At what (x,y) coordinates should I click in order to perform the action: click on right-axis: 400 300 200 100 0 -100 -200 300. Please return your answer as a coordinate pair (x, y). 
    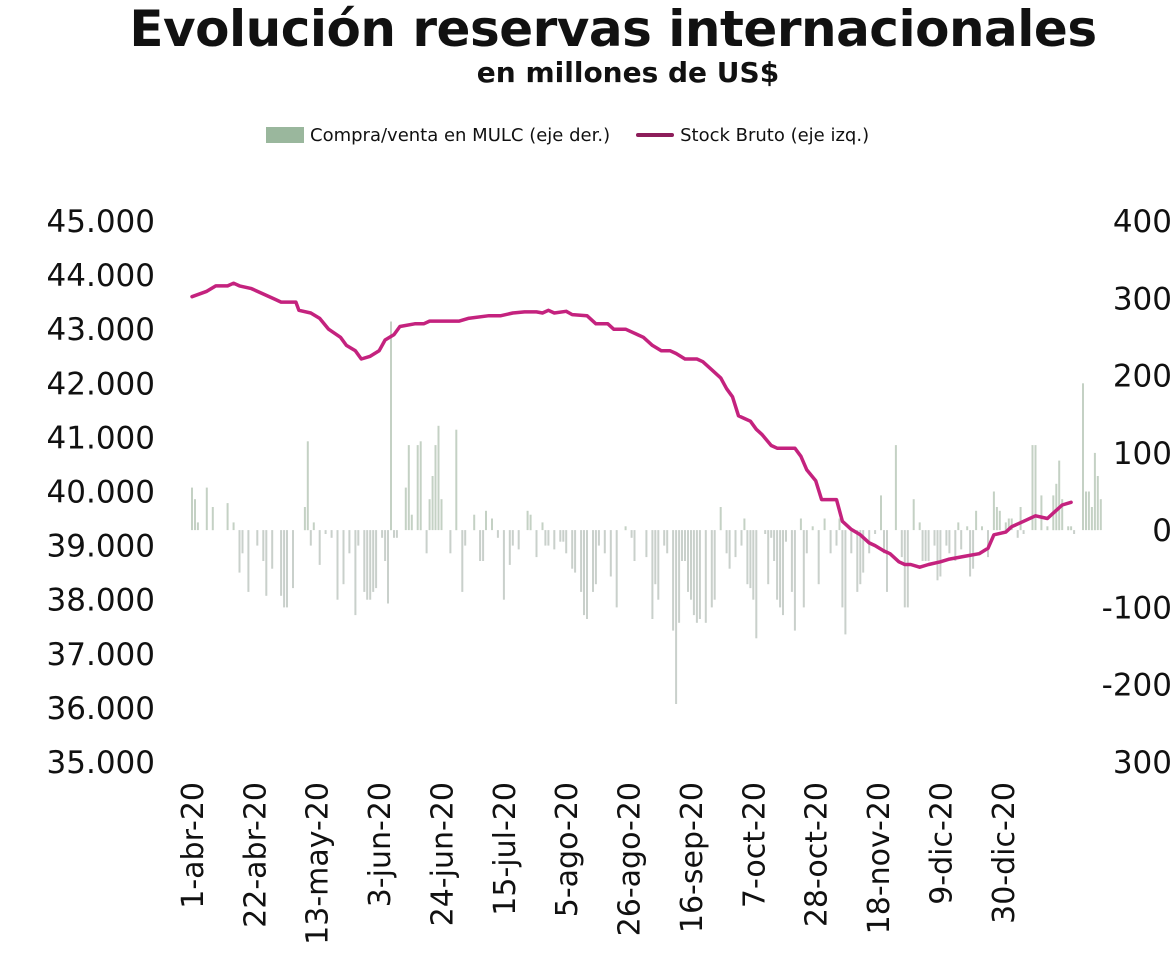
    Looking at the image, I should click on (1137, 492).